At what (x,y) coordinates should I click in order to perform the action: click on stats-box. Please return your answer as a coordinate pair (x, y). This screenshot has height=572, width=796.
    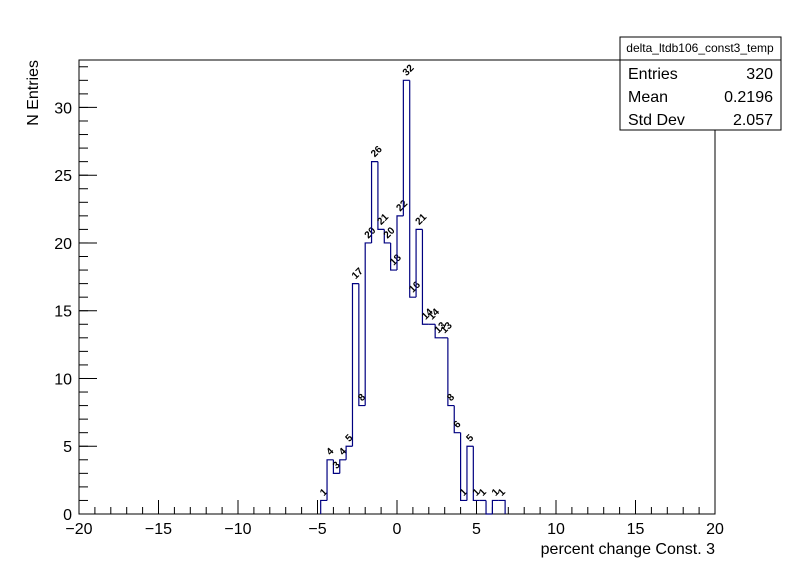
    Looking at the image, I should click on (700, 83).